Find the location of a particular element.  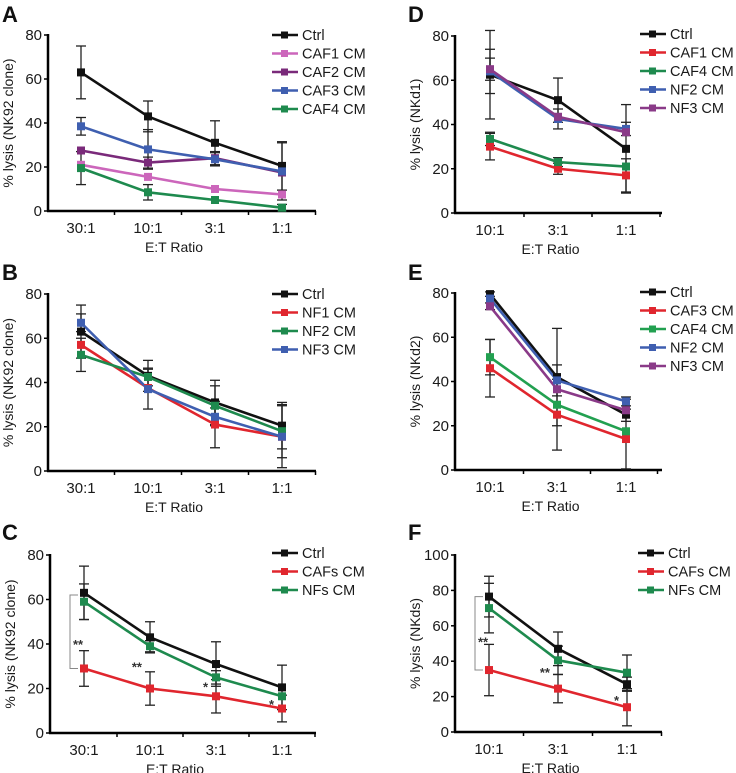

y-axis-label: % lysis (NKds) is located at coordinates (415, 643).